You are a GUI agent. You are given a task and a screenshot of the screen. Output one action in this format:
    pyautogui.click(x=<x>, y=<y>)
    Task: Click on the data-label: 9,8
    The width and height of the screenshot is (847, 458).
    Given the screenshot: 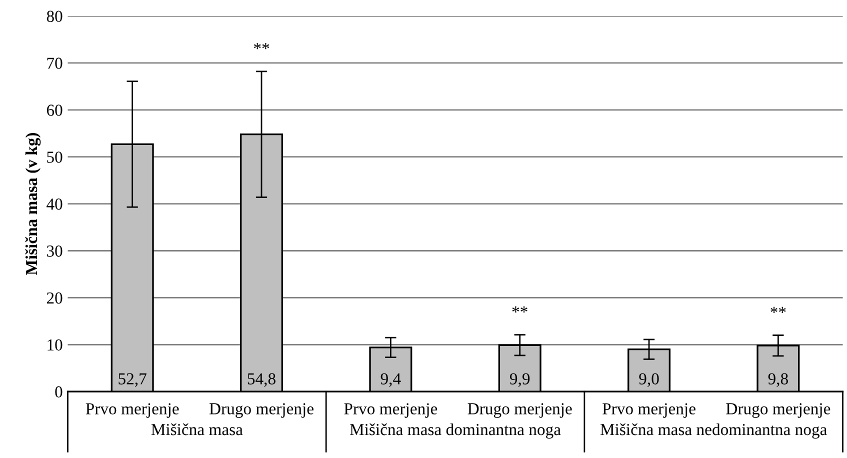 What is the action you would take?
    pyautogui.click(x=778, y=380)
    